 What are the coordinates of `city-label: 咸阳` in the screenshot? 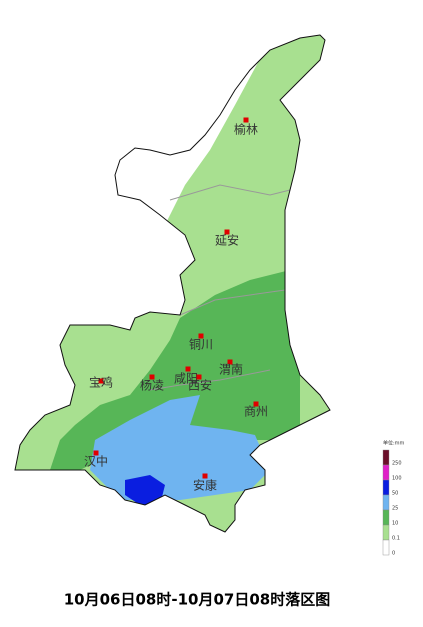 It's located at (186, 379).